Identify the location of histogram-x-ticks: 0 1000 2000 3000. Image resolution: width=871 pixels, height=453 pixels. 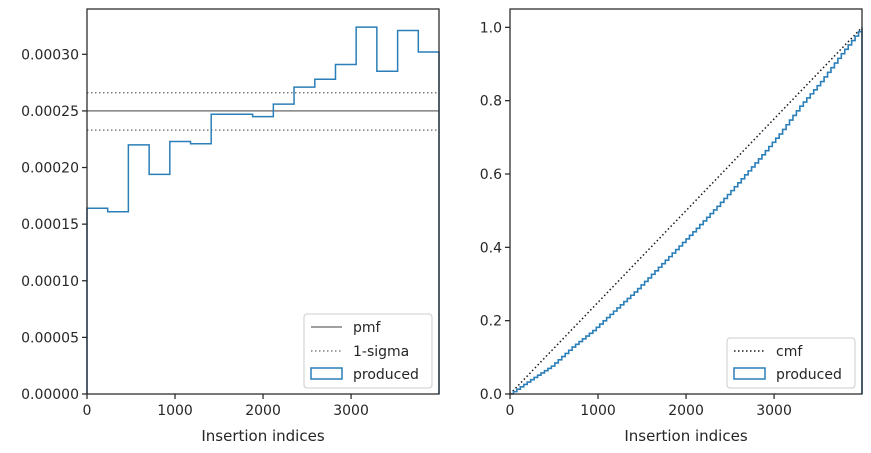
(226, 406).